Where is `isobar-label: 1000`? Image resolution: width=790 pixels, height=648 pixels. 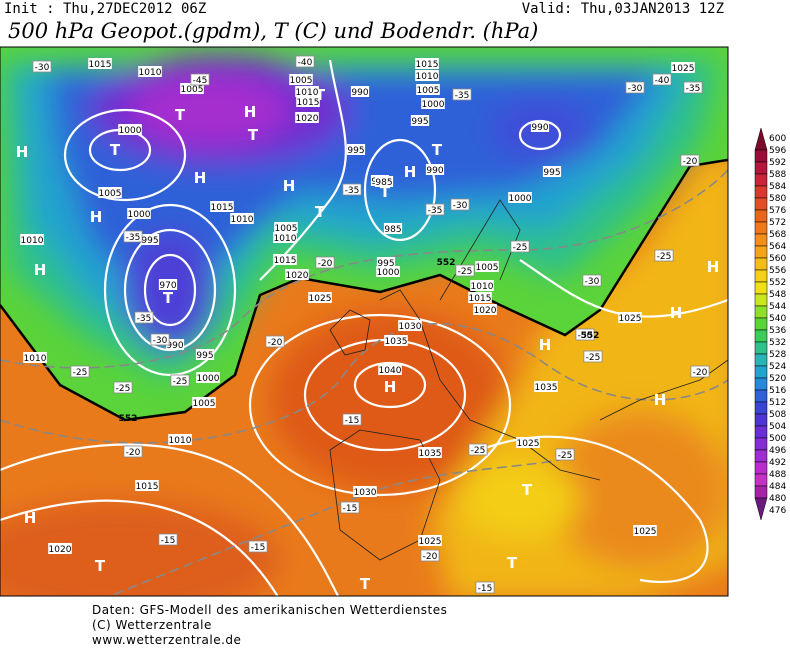
isobar-label: 1000 is located at coordinates (208, 379).